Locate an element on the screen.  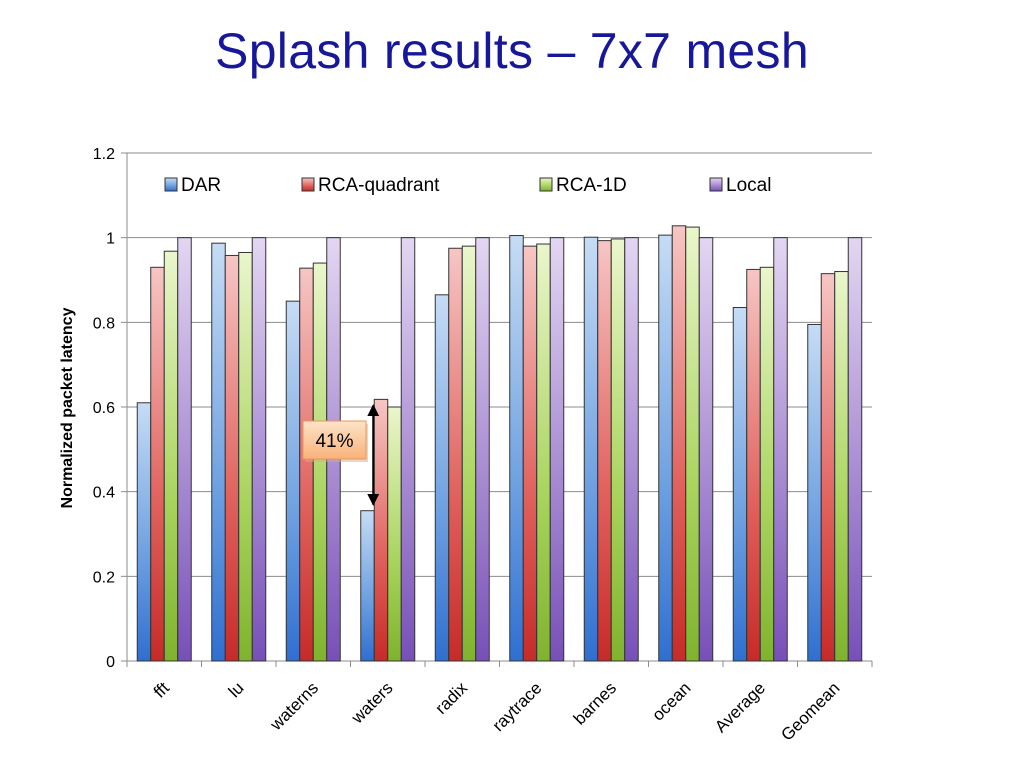
legend-label: Local is located at coordinates (748, 185).